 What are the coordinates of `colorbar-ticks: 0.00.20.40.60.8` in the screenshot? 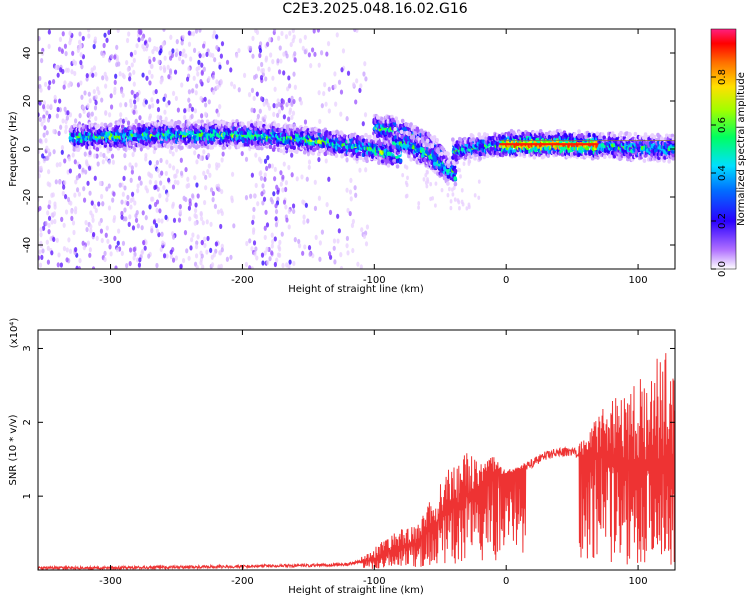 It's located at (719, 173).